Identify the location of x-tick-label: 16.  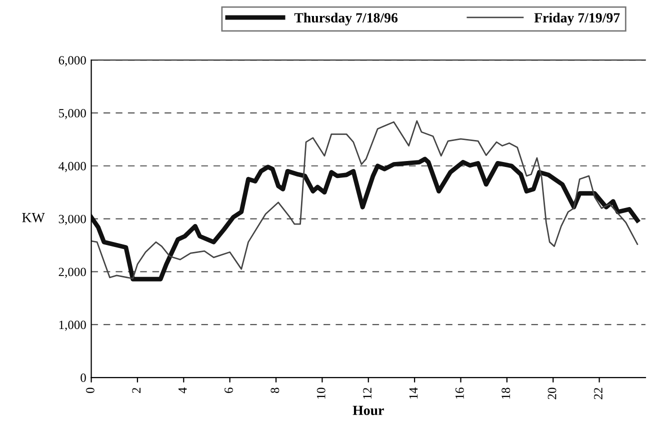
(459, 393).